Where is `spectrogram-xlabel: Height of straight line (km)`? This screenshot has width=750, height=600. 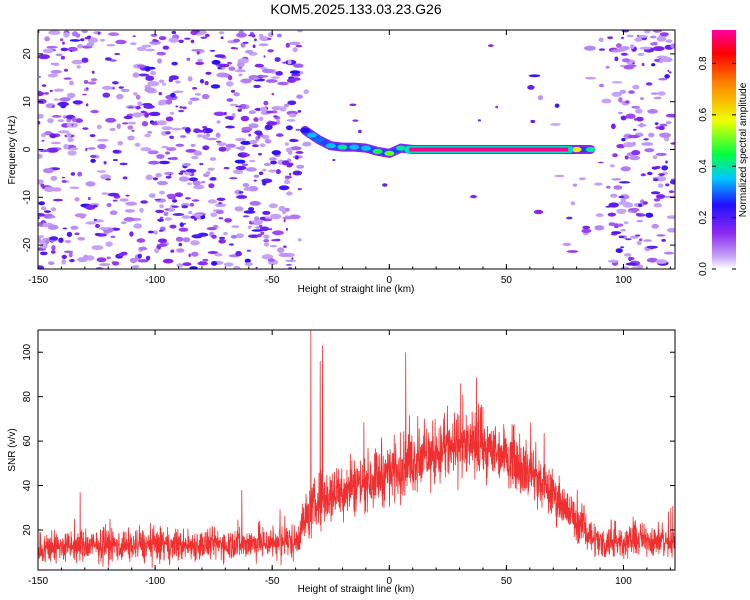
spectrogram-xlabel: Height of straight line (km) is located at coordinates (356, 289).